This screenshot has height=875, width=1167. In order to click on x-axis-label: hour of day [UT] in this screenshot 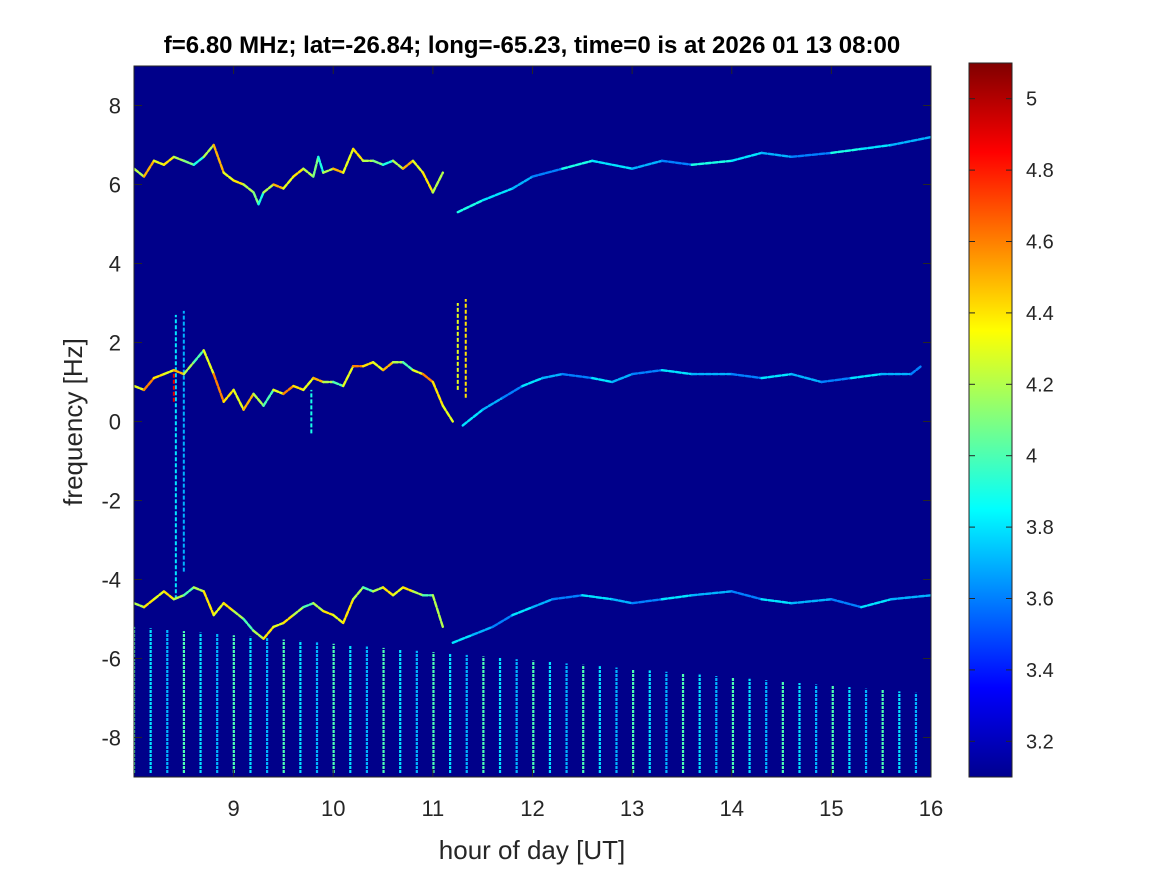, I will do `click(532, 850)`.